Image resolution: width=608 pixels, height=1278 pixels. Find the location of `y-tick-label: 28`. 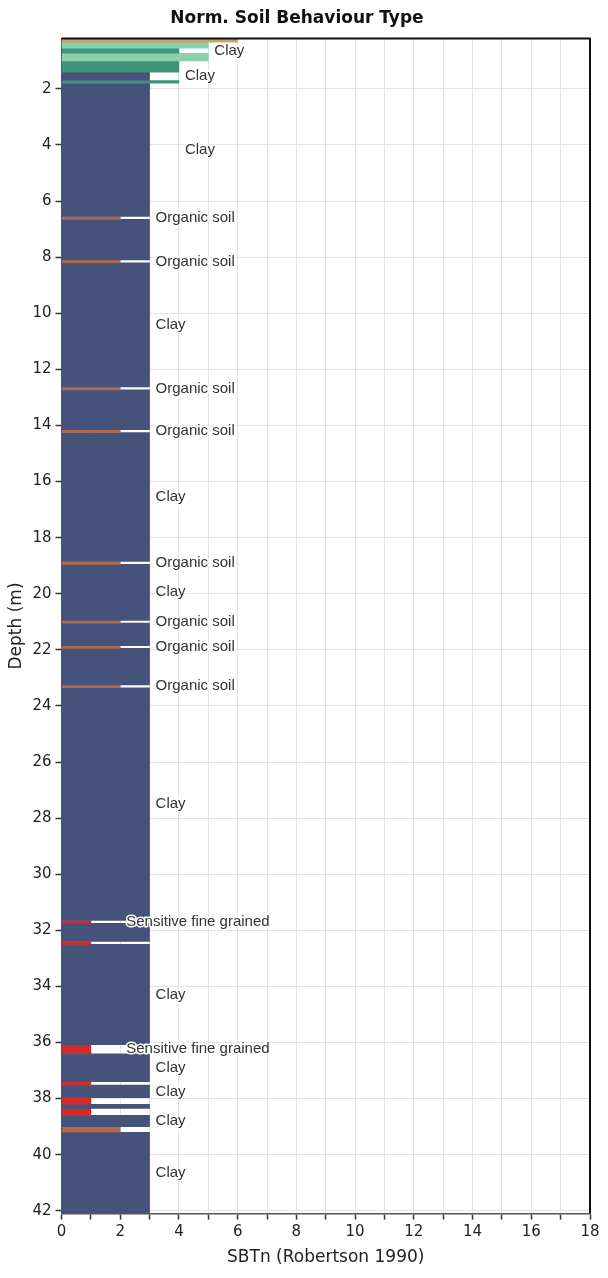

y-tick-label: 28 is located at coordinates (42, 817).